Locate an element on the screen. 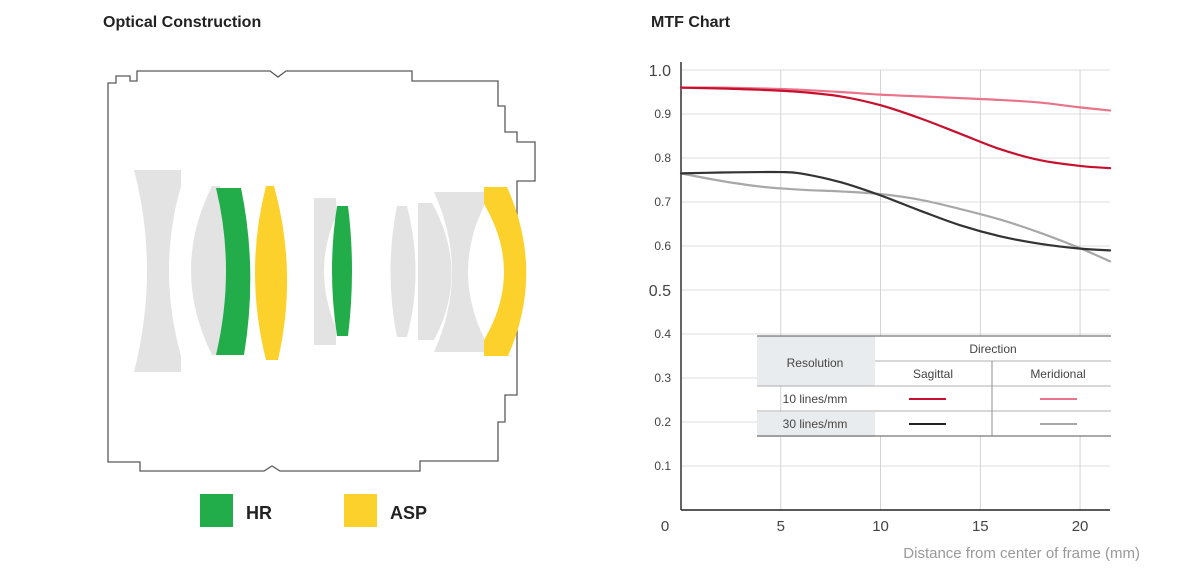  y-tick-label: 1.0 is located at coordinates (660, 71).